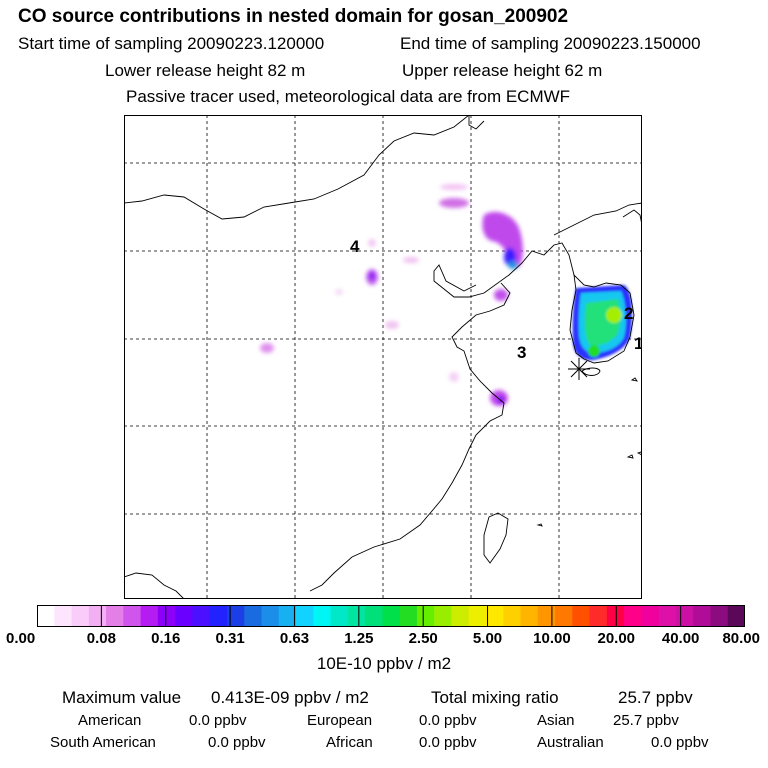  Describe the element at coordinates (741, 638) in the screenshot. I see `colorbar-tick-label: 80.00` at that location.